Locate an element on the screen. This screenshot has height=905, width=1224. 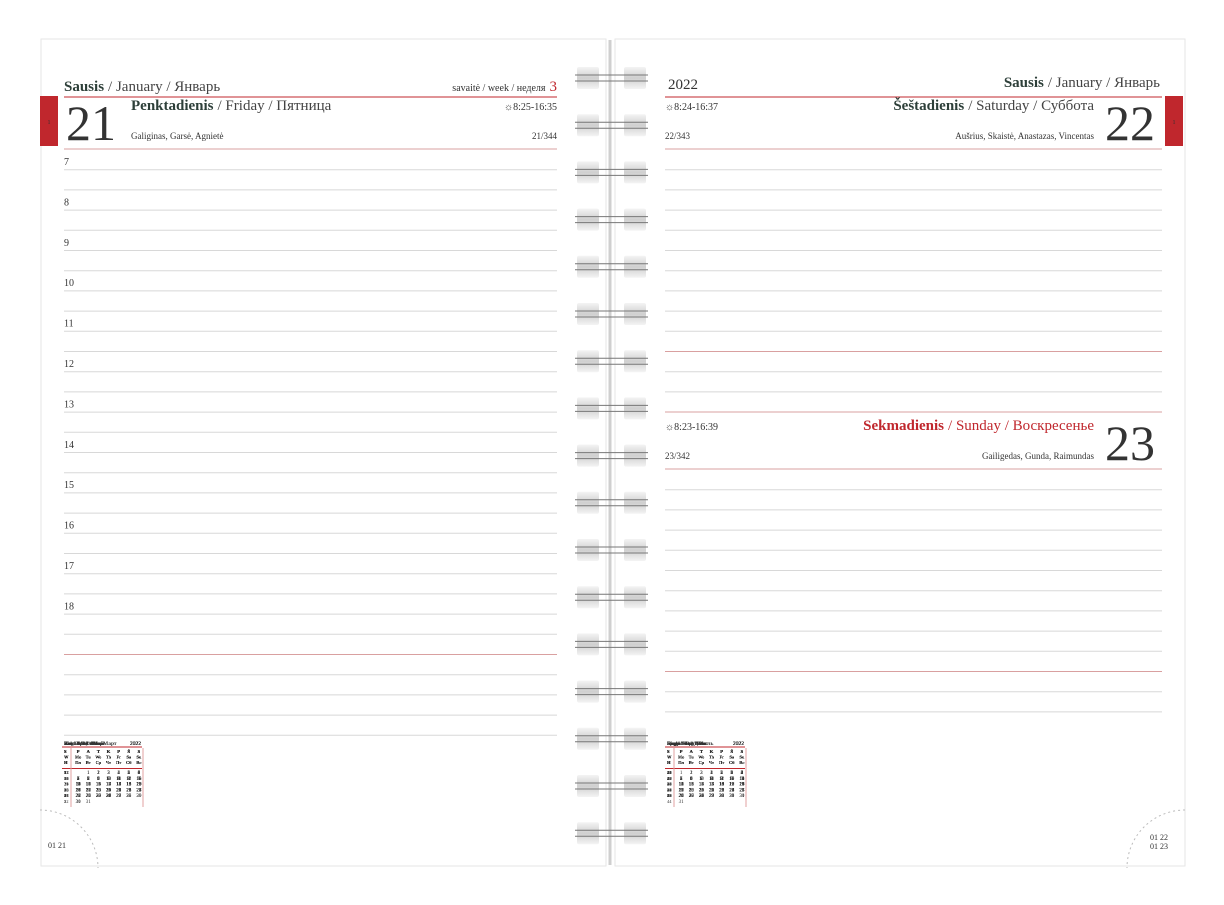
mini-month: Bal / April / Апр is located at coordinates (83, 744).